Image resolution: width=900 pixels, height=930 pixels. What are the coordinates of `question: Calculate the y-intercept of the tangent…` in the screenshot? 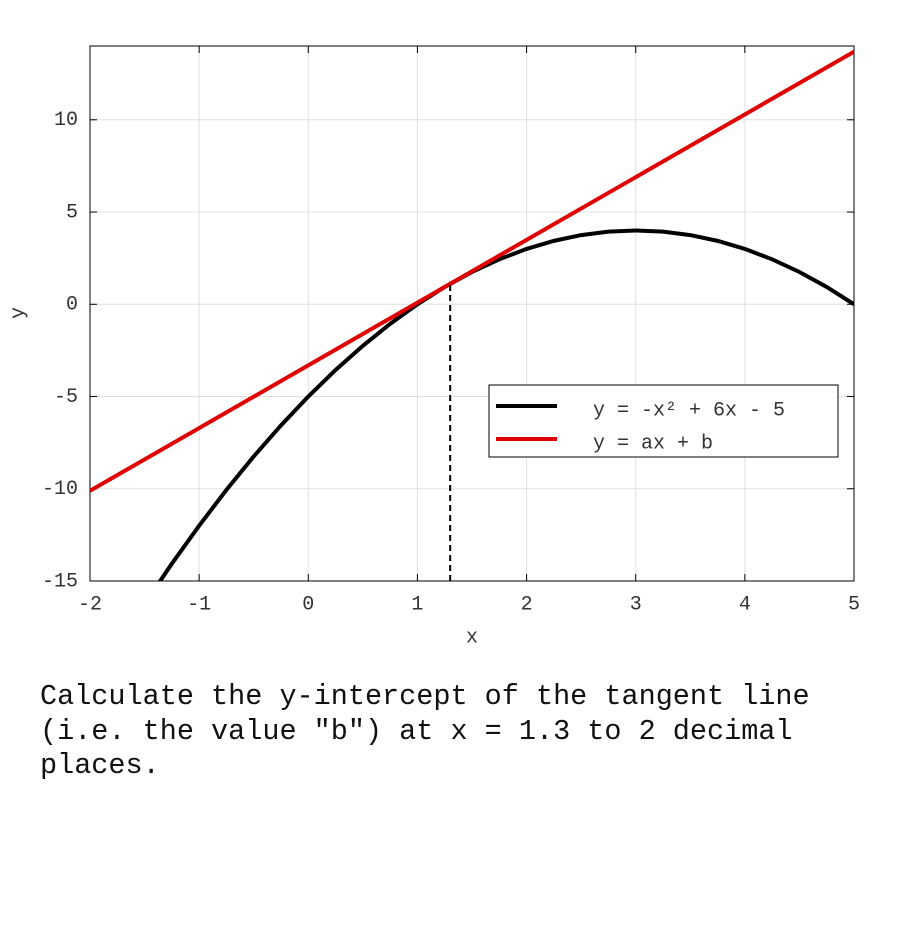 It's located at (425, 731).